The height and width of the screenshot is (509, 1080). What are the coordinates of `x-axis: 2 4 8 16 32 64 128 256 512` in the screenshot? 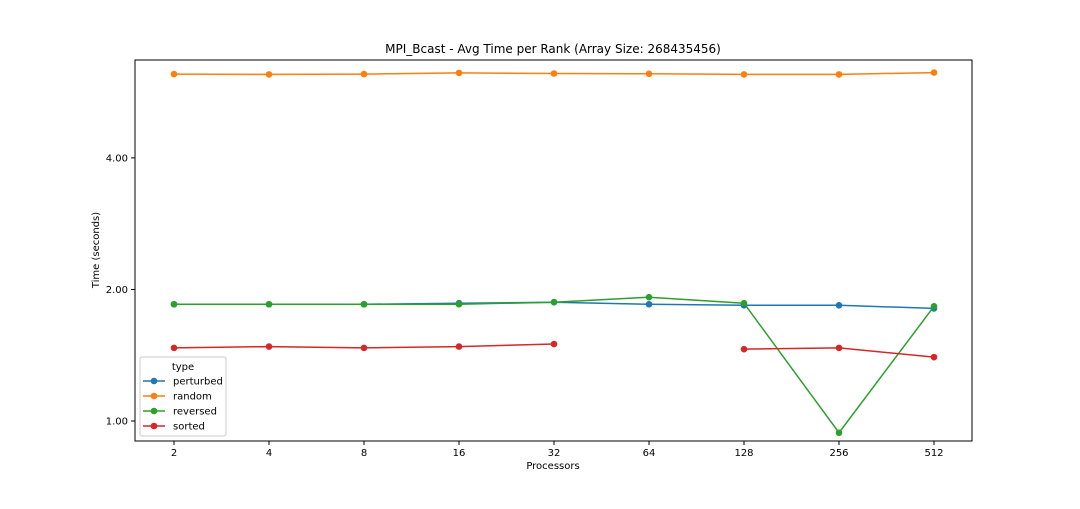 It's located at (557, 450).